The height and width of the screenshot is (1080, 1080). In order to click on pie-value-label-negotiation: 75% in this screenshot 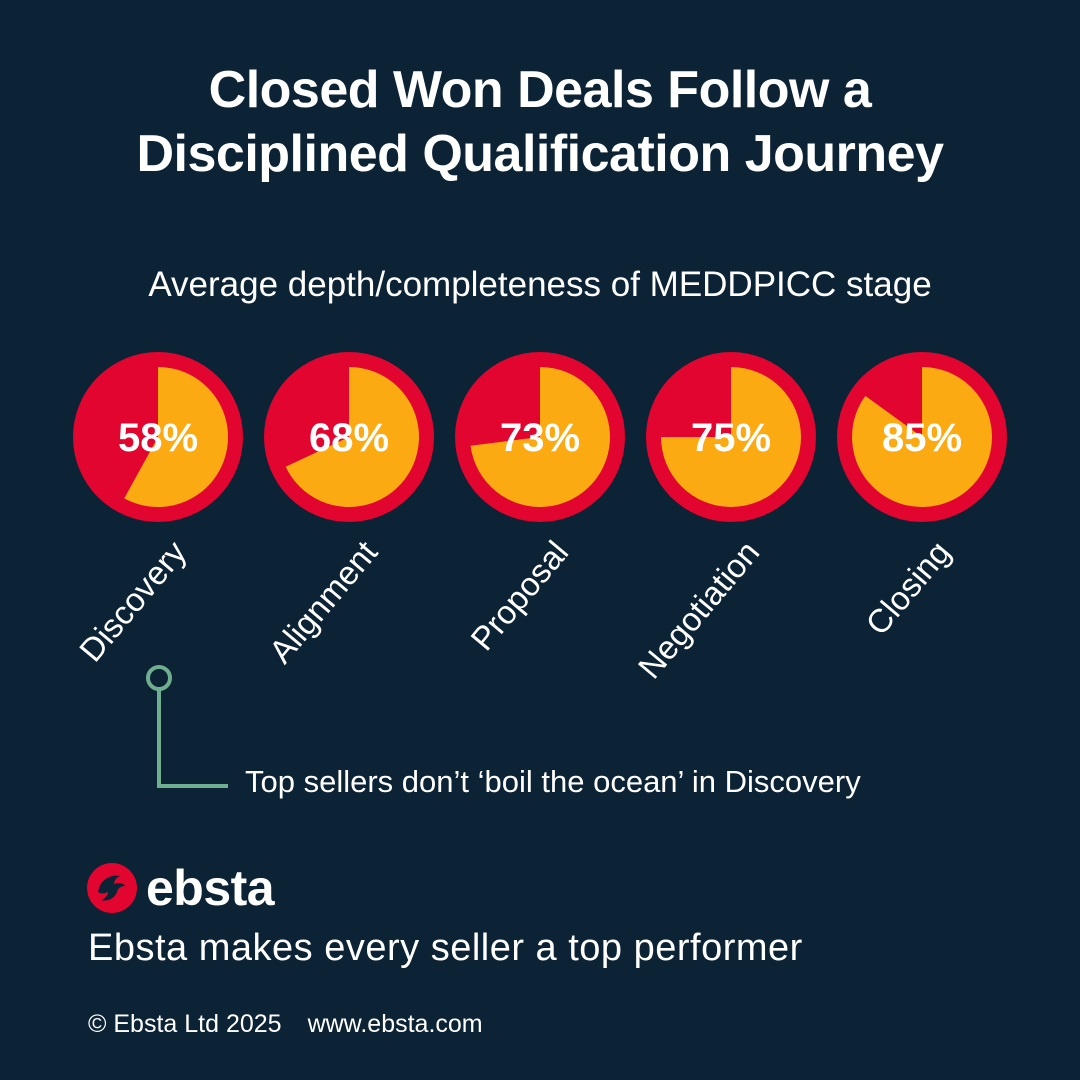, I will do `click(731, 438)`.